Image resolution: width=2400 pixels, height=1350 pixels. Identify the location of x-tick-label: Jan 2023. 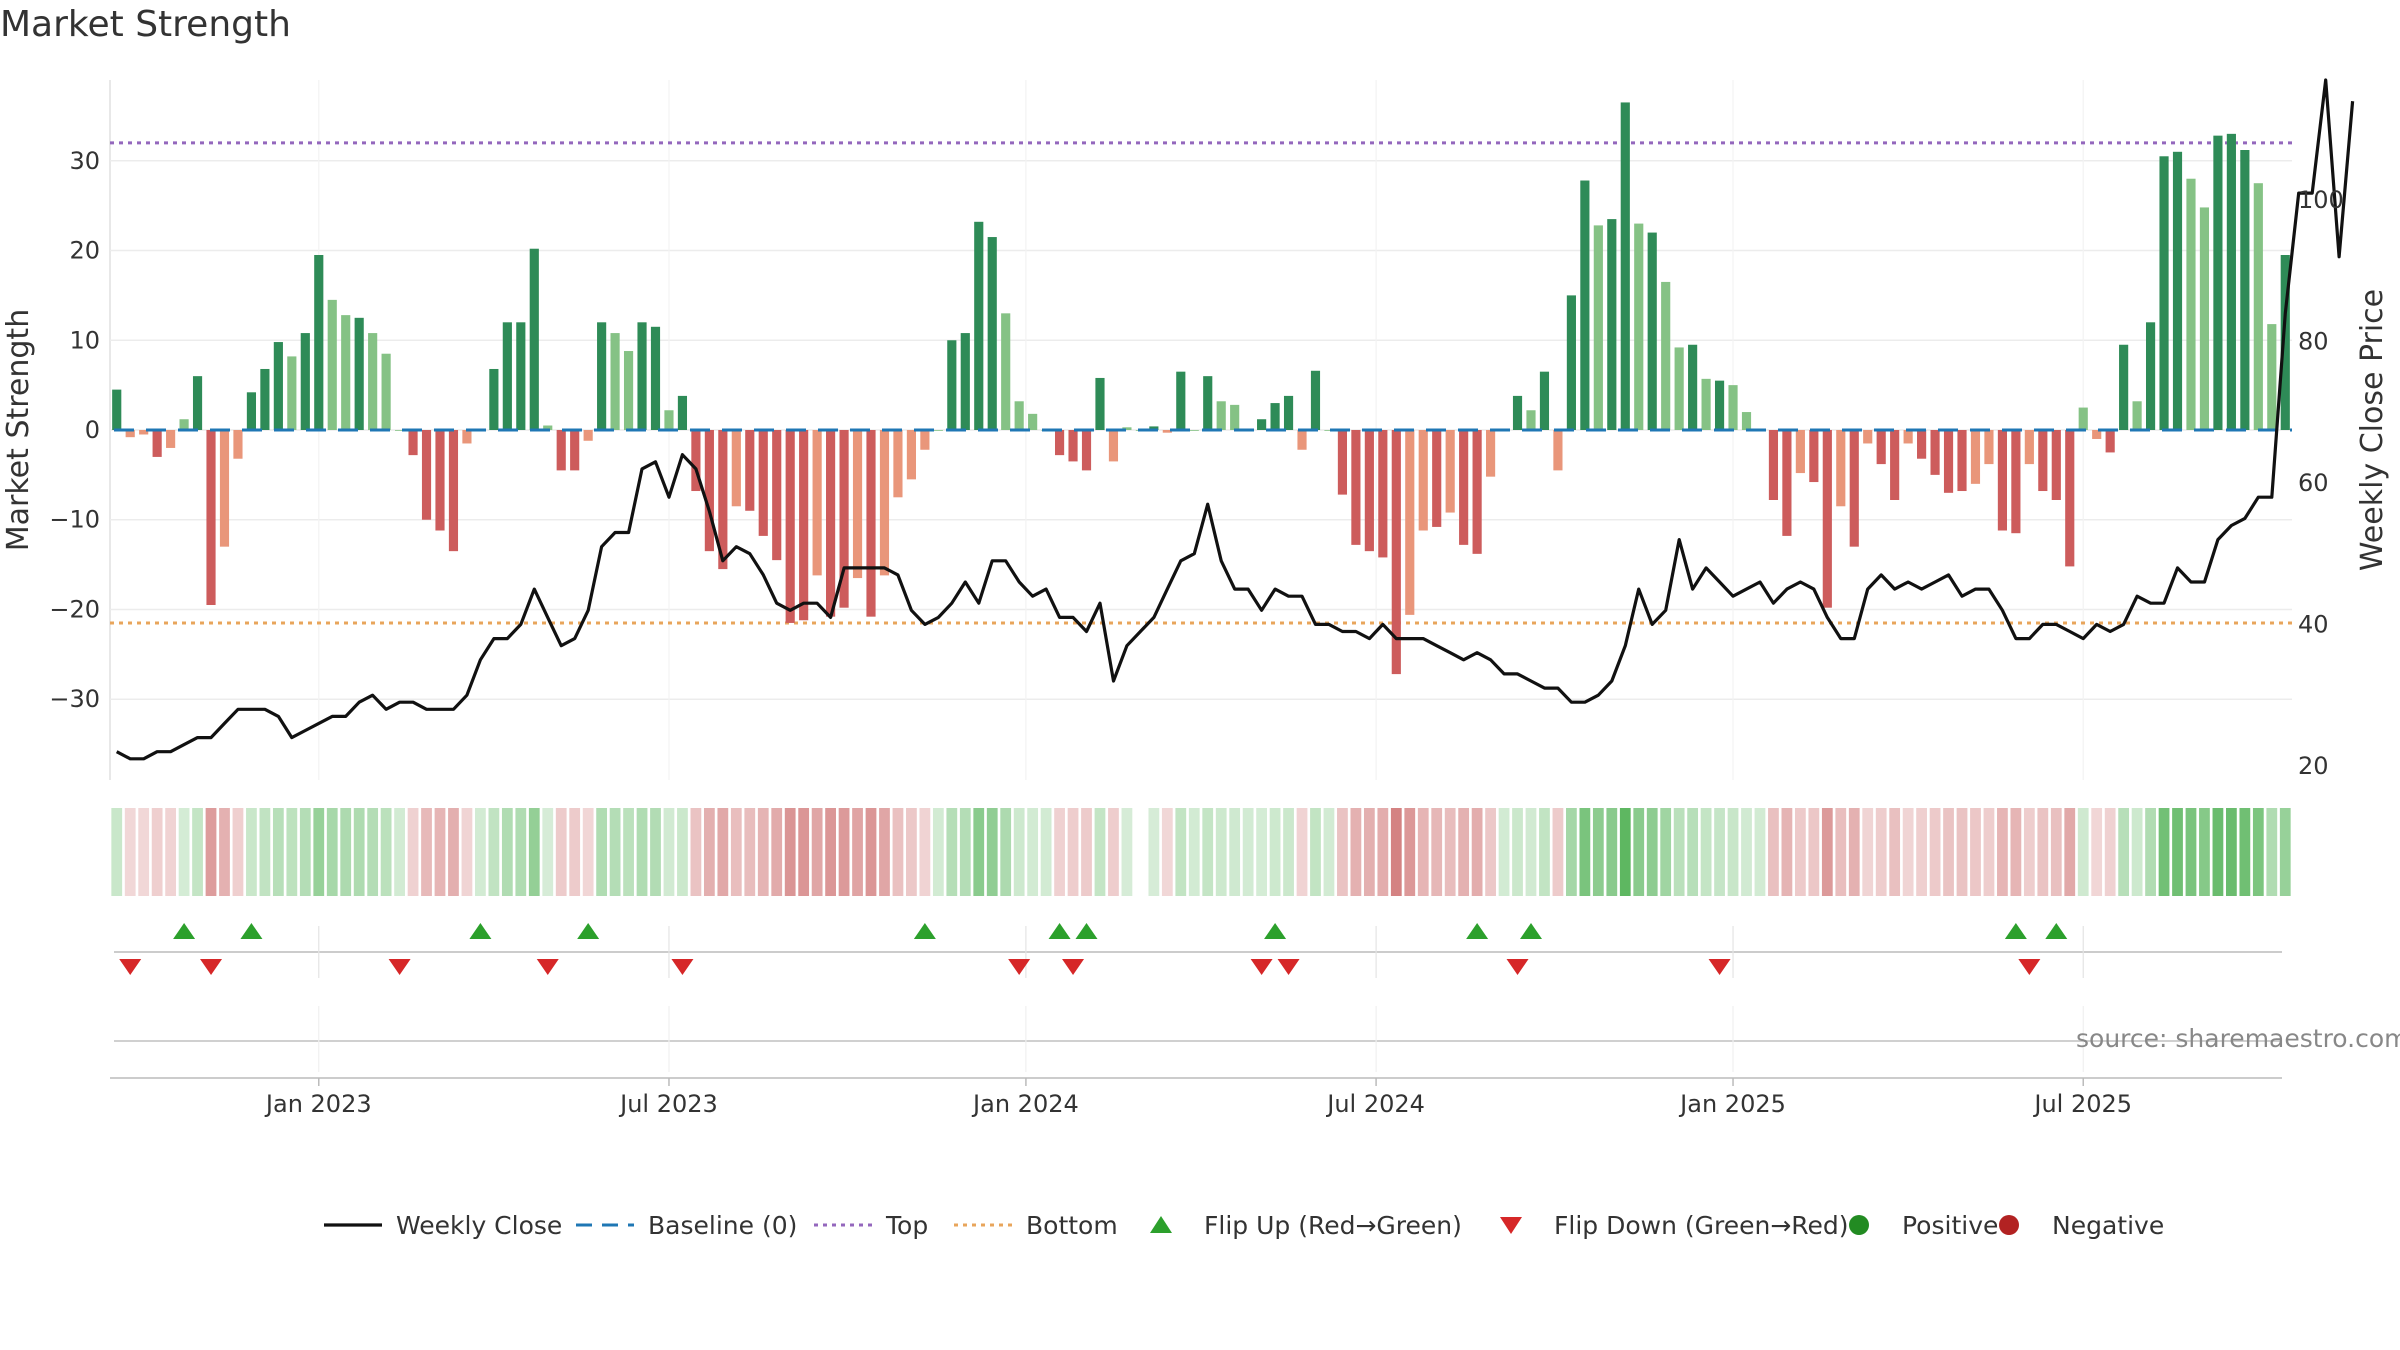
(318, 1104).